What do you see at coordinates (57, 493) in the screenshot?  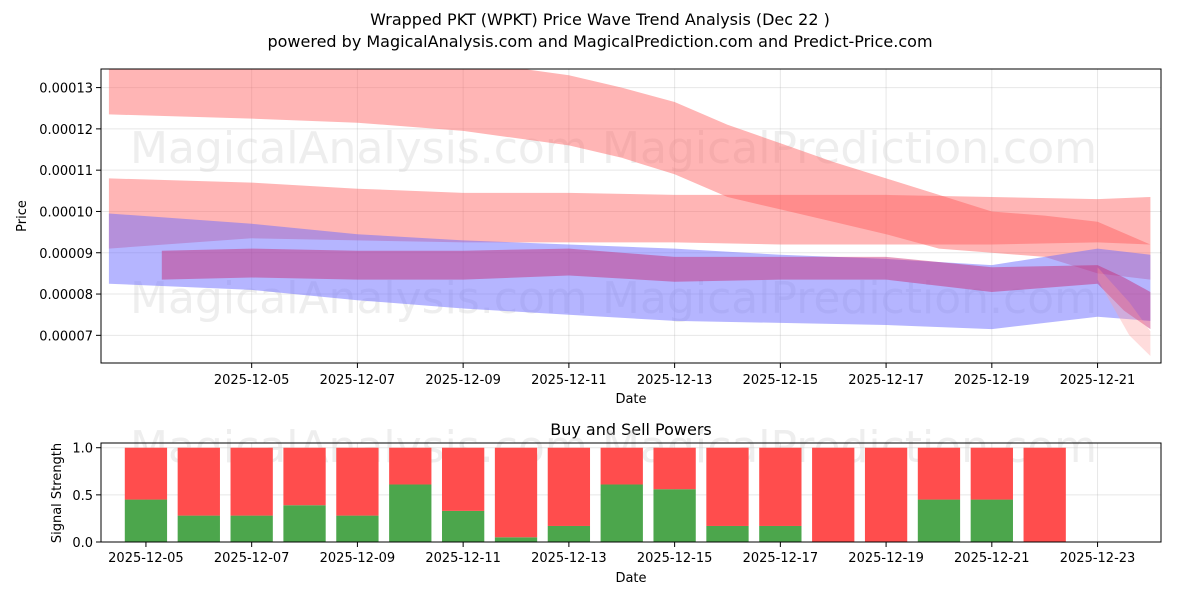 I see `signal-y-axis-label: Signal Strength` at bounding box center [57, 493].